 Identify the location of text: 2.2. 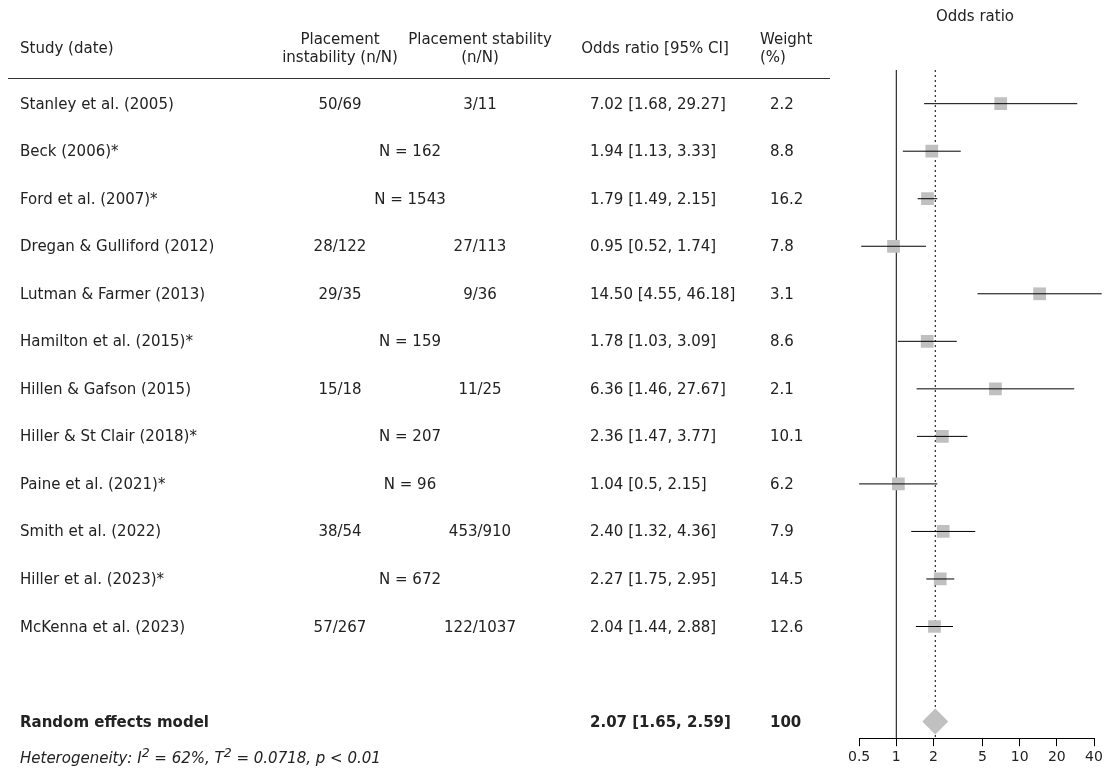
(782, 103).